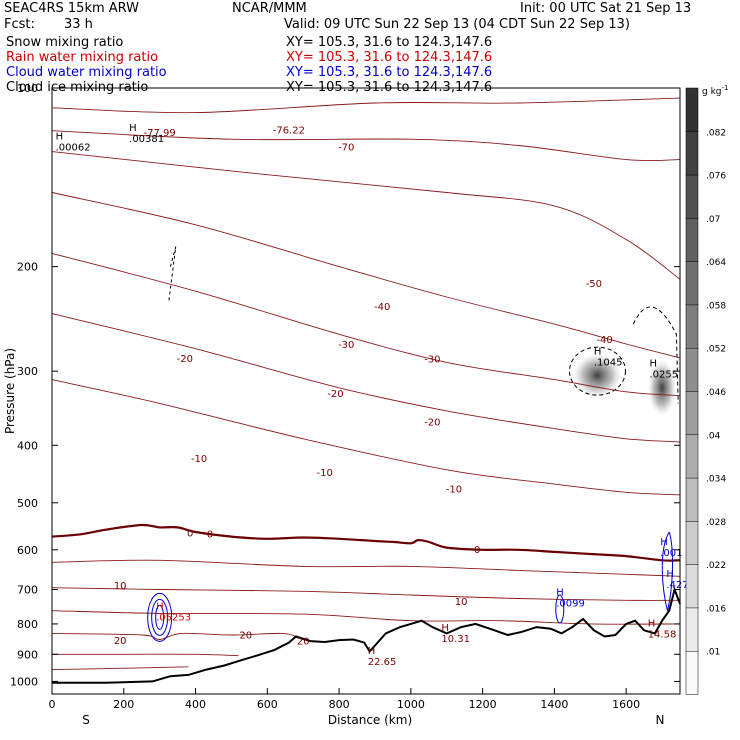  What do you see at coordinates (713, 436) in the screenshot?
I see `colorbar-tick-label: .04` at bounding box center [713, 436].